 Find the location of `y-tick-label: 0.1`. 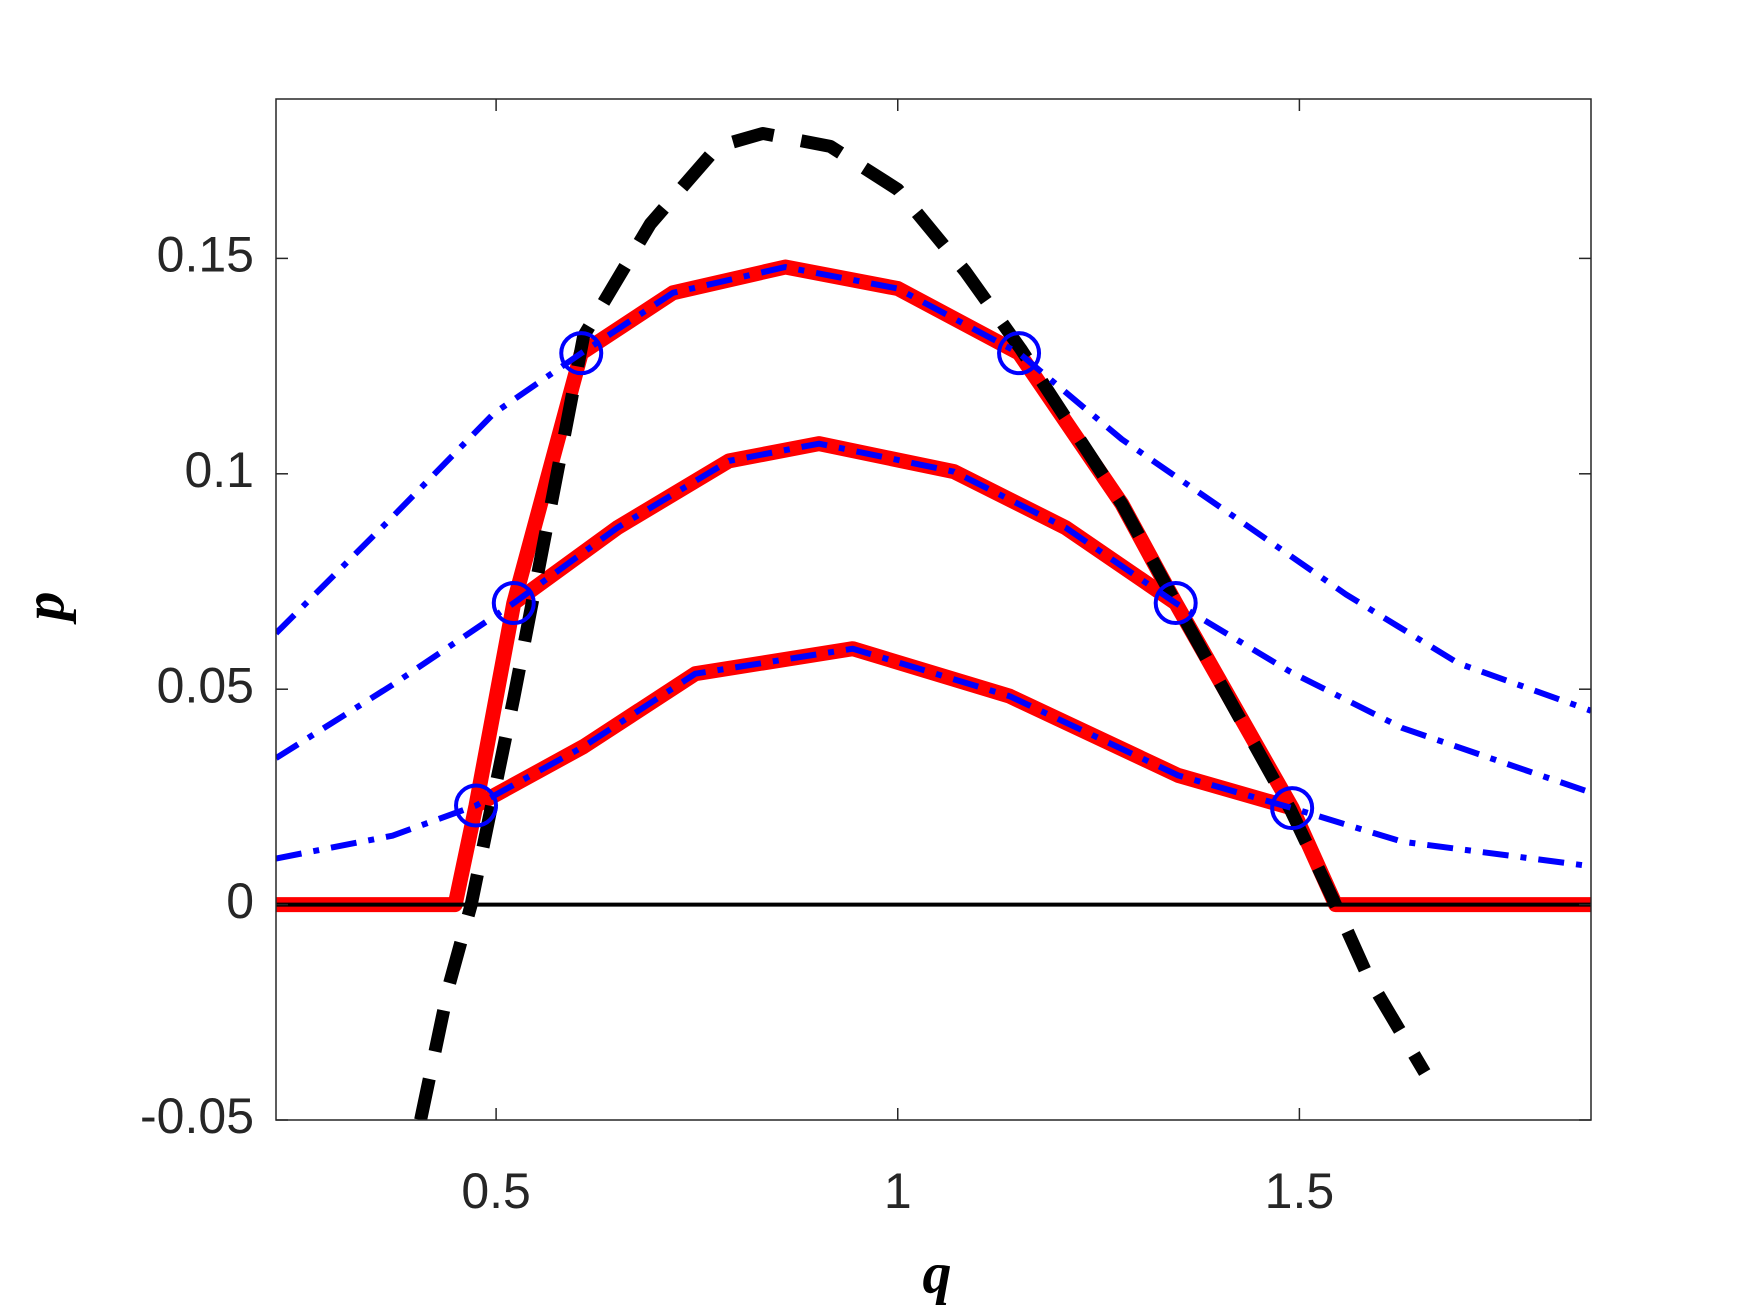

y-tick-label: 0.1 is located at coordinates (219, 470).